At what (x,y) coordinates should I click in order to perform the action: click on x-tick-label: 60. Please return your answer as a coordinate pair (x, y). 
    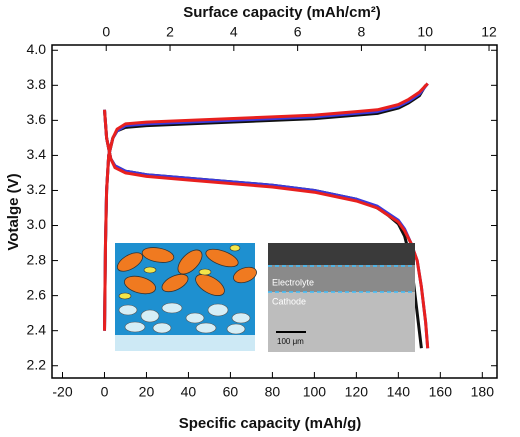
    Looking at the image, I should click on (231, 392).